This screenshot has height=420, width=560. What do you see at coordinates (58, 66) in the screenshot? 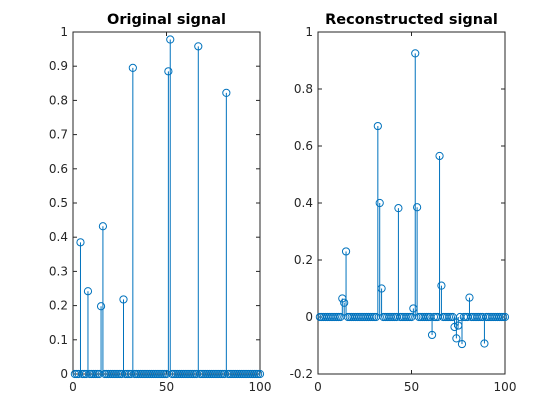
I see `y-tick-label: 0.9` at bounding box center [58, 66].